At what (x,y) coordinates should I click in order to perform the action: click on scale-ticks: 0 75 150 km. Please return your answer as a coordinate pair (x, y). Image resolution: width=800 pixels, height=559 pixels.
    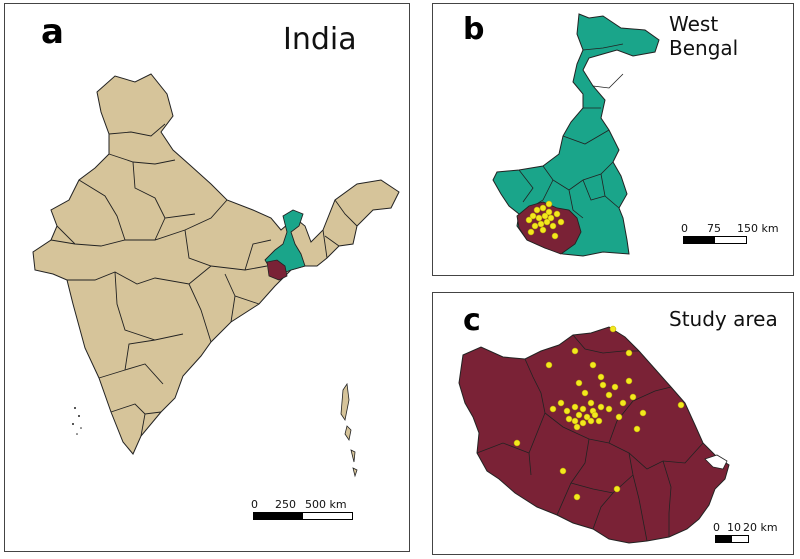
    Looking at the image, I should click on (730, 229).